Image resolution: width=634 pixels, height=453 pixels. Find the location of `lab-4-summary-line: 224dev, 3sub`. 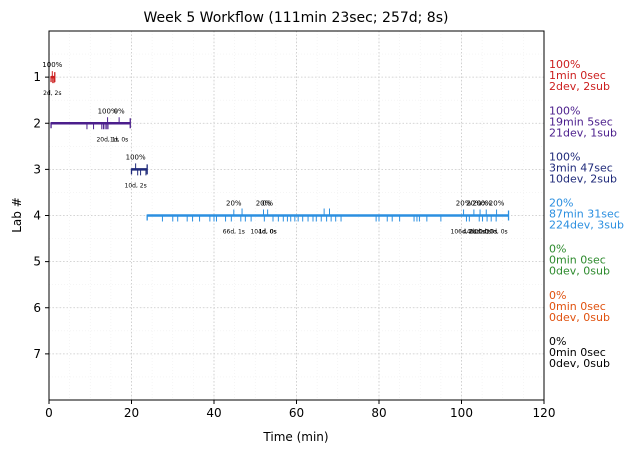

lab-4-summary-line: 224dev, 3sub is located at coordinates (586, 225).